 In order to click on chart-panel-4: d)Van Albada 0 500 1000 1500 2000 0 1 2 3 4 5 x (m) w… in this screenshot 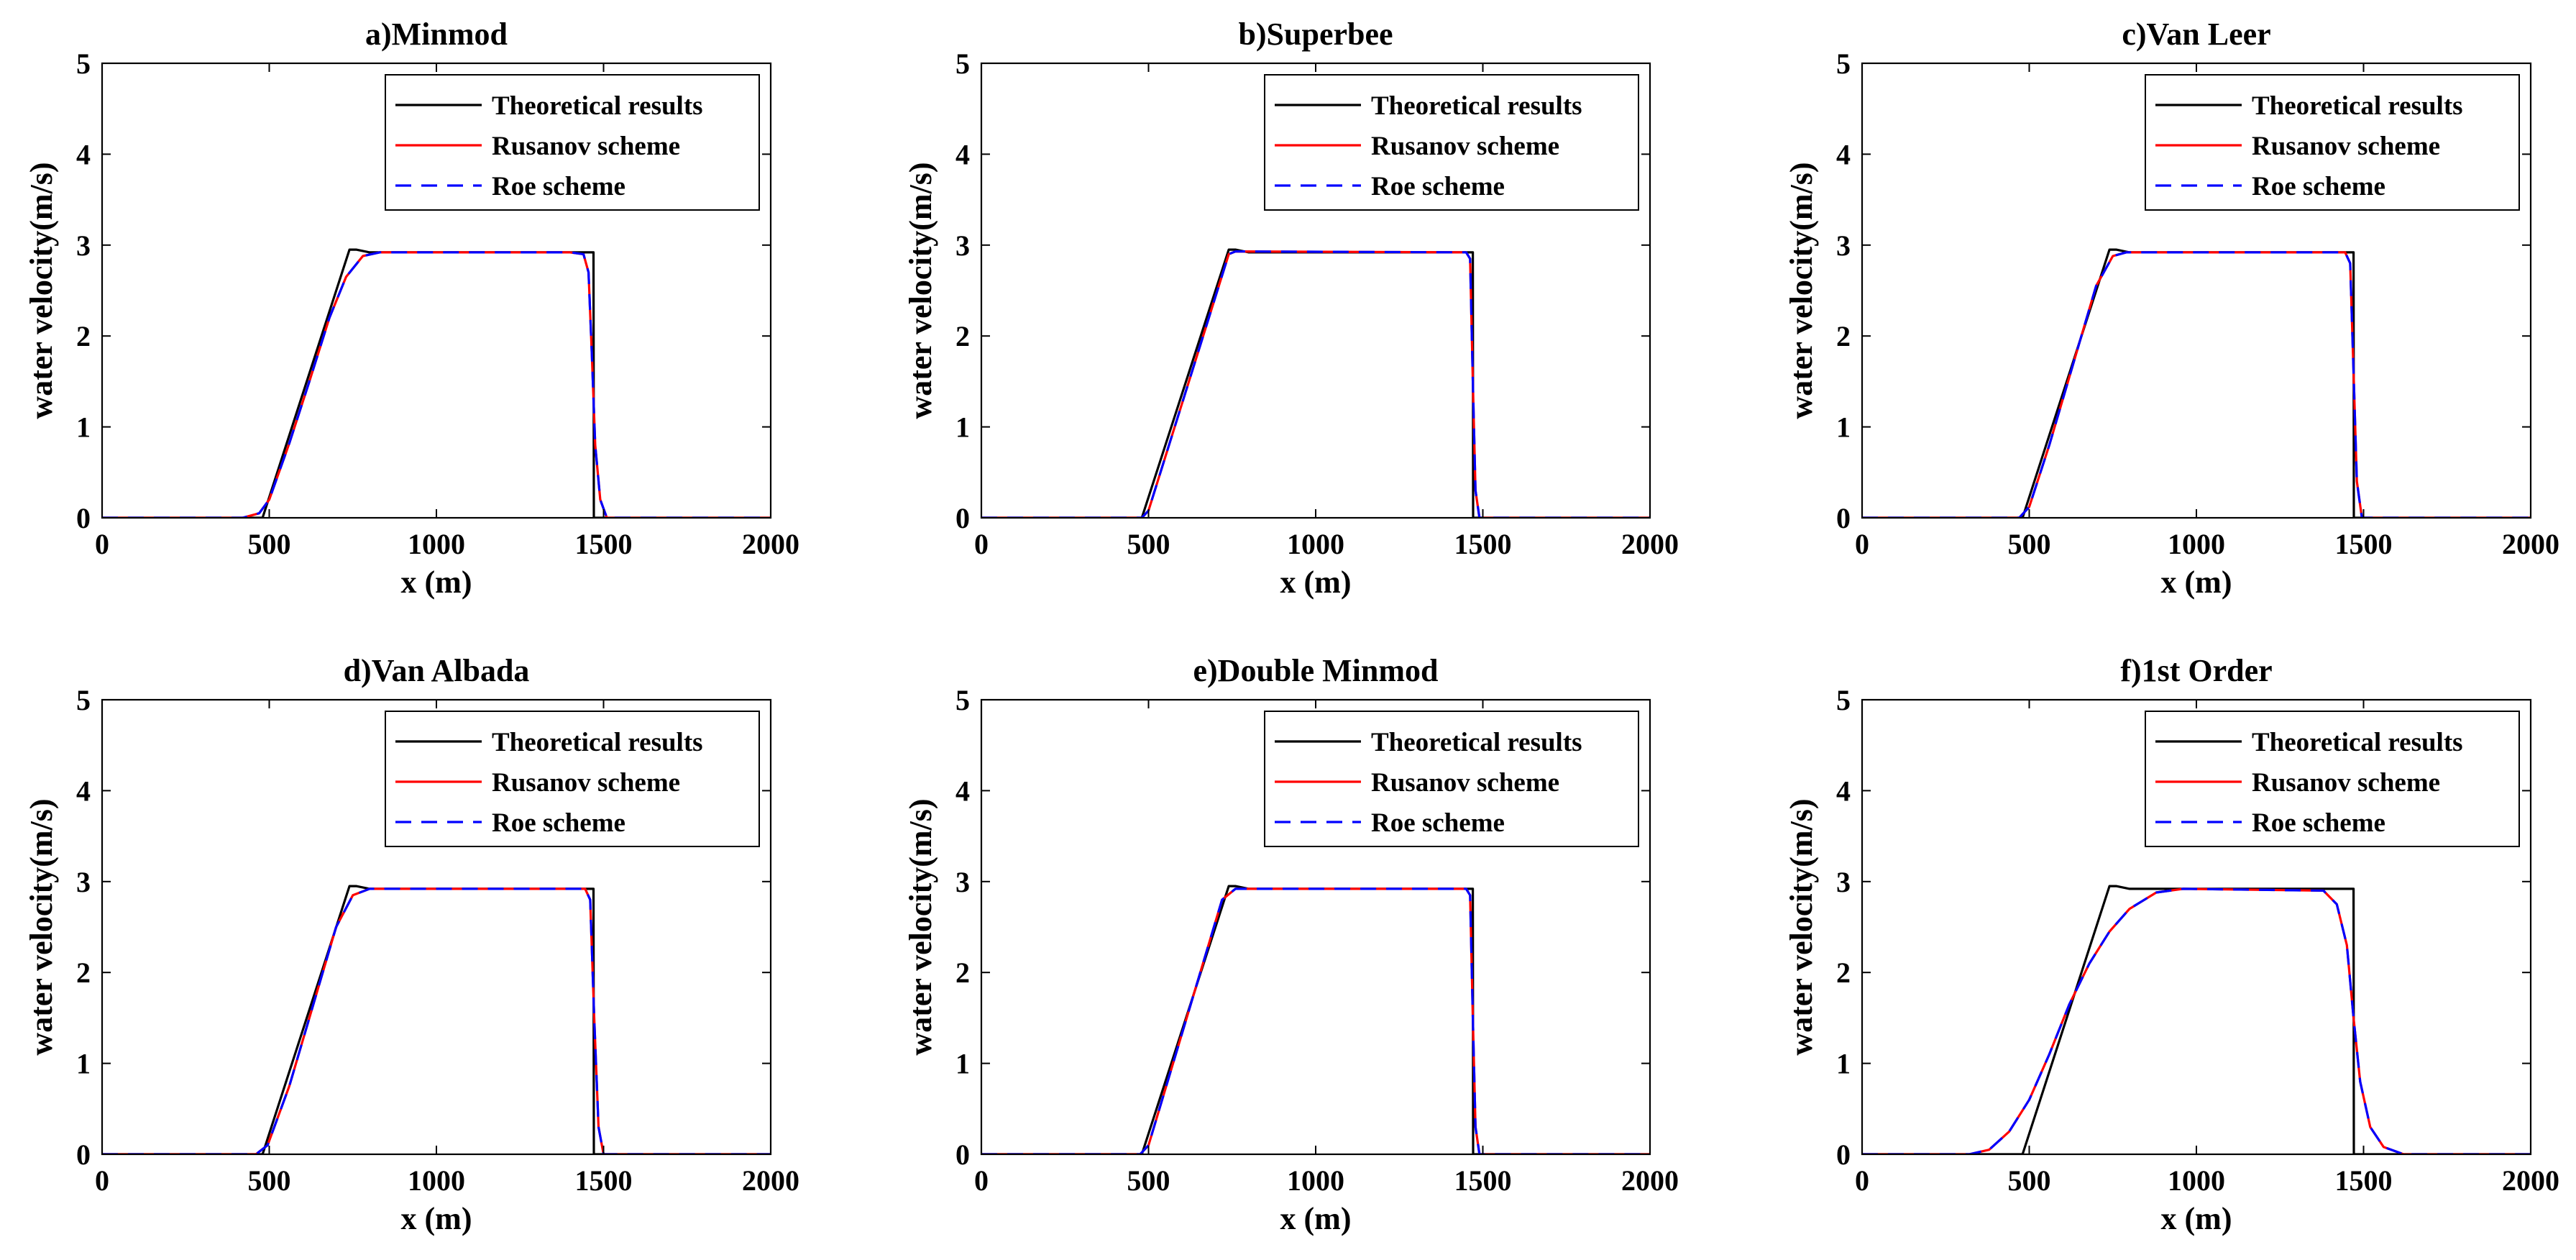, I will do `click(411, 944)`.